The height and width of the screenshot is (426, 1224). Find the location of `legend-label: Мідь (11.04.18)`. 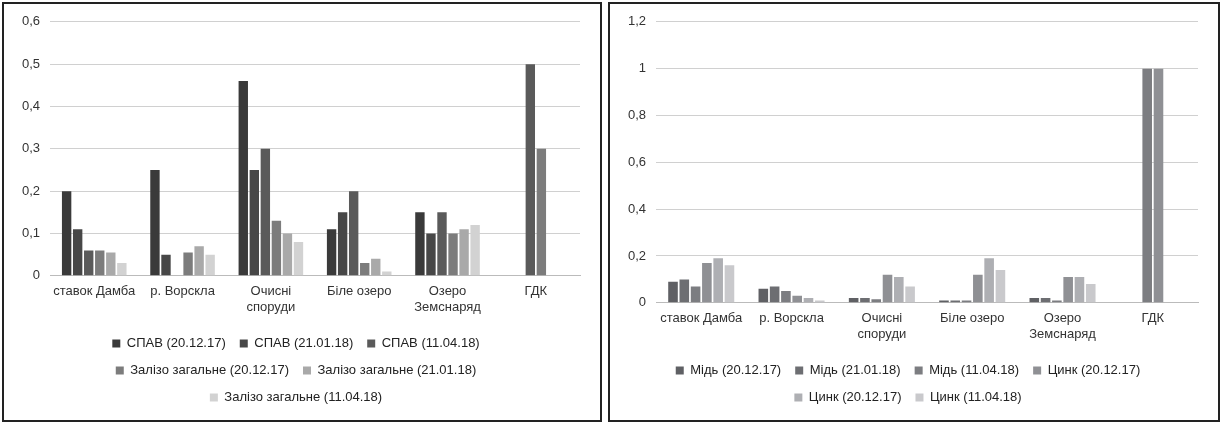

legend-label: Мідь (11.04.18) is located at coordinates (974, 370).